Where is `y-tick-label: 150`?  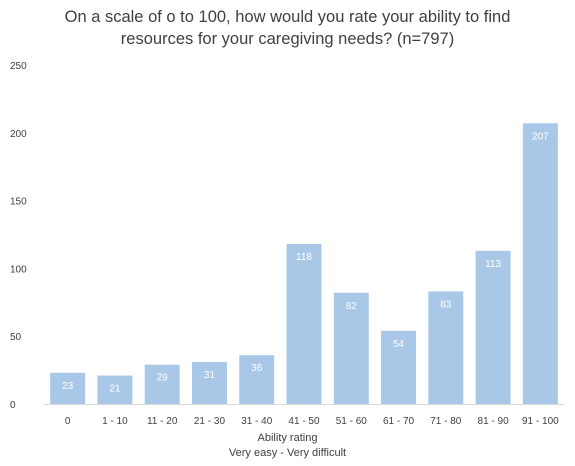 y-tick-label: 150 is located at coordinates (18, 202).